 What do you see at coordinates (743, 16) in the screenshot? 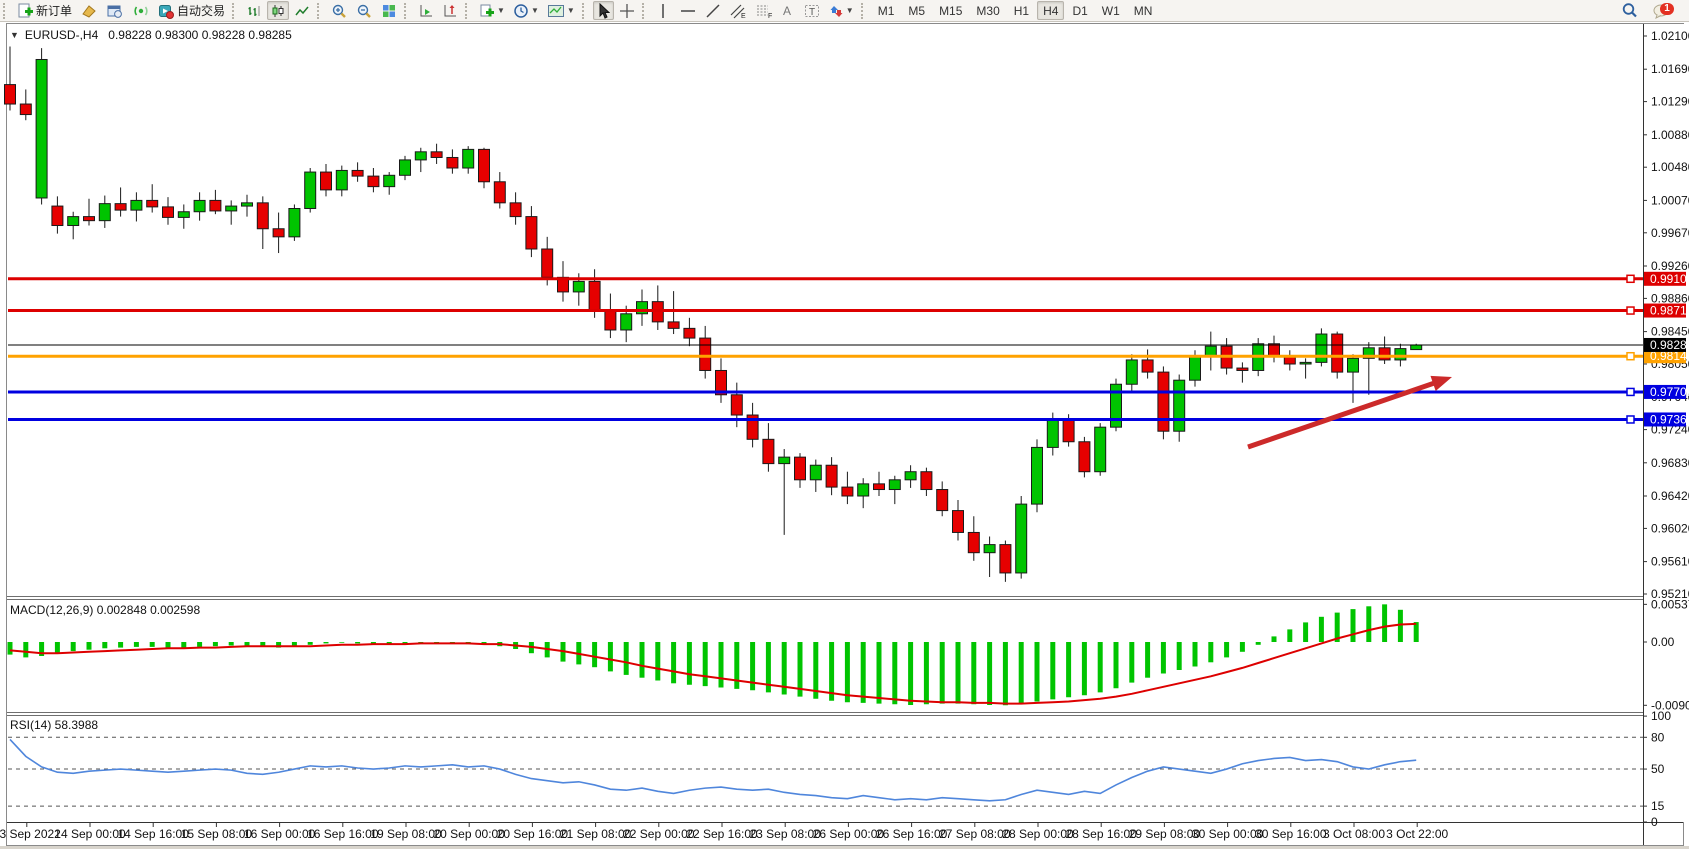
I see `svg-text: E` at bounding box center [743, 16].